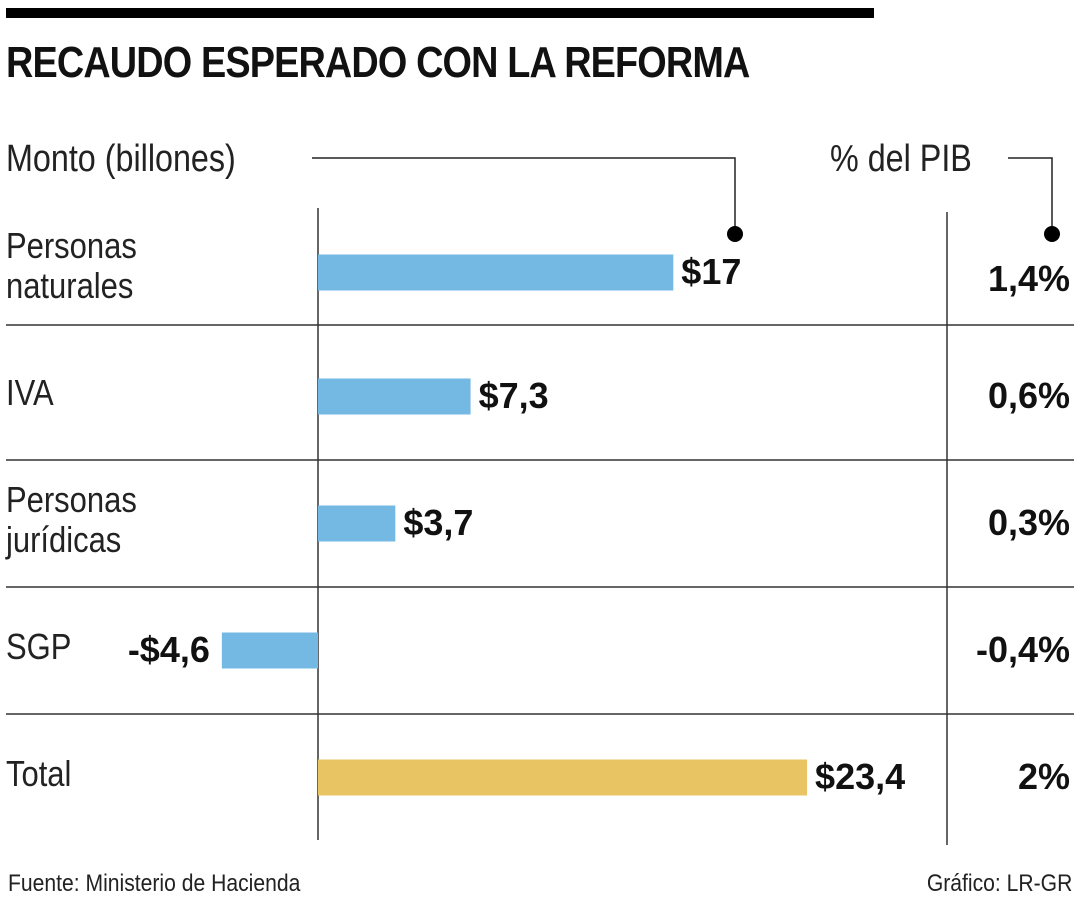  Describe the element at coordinates (438, 522) in the screenshot. I see `value-label: $3,7` at that location.